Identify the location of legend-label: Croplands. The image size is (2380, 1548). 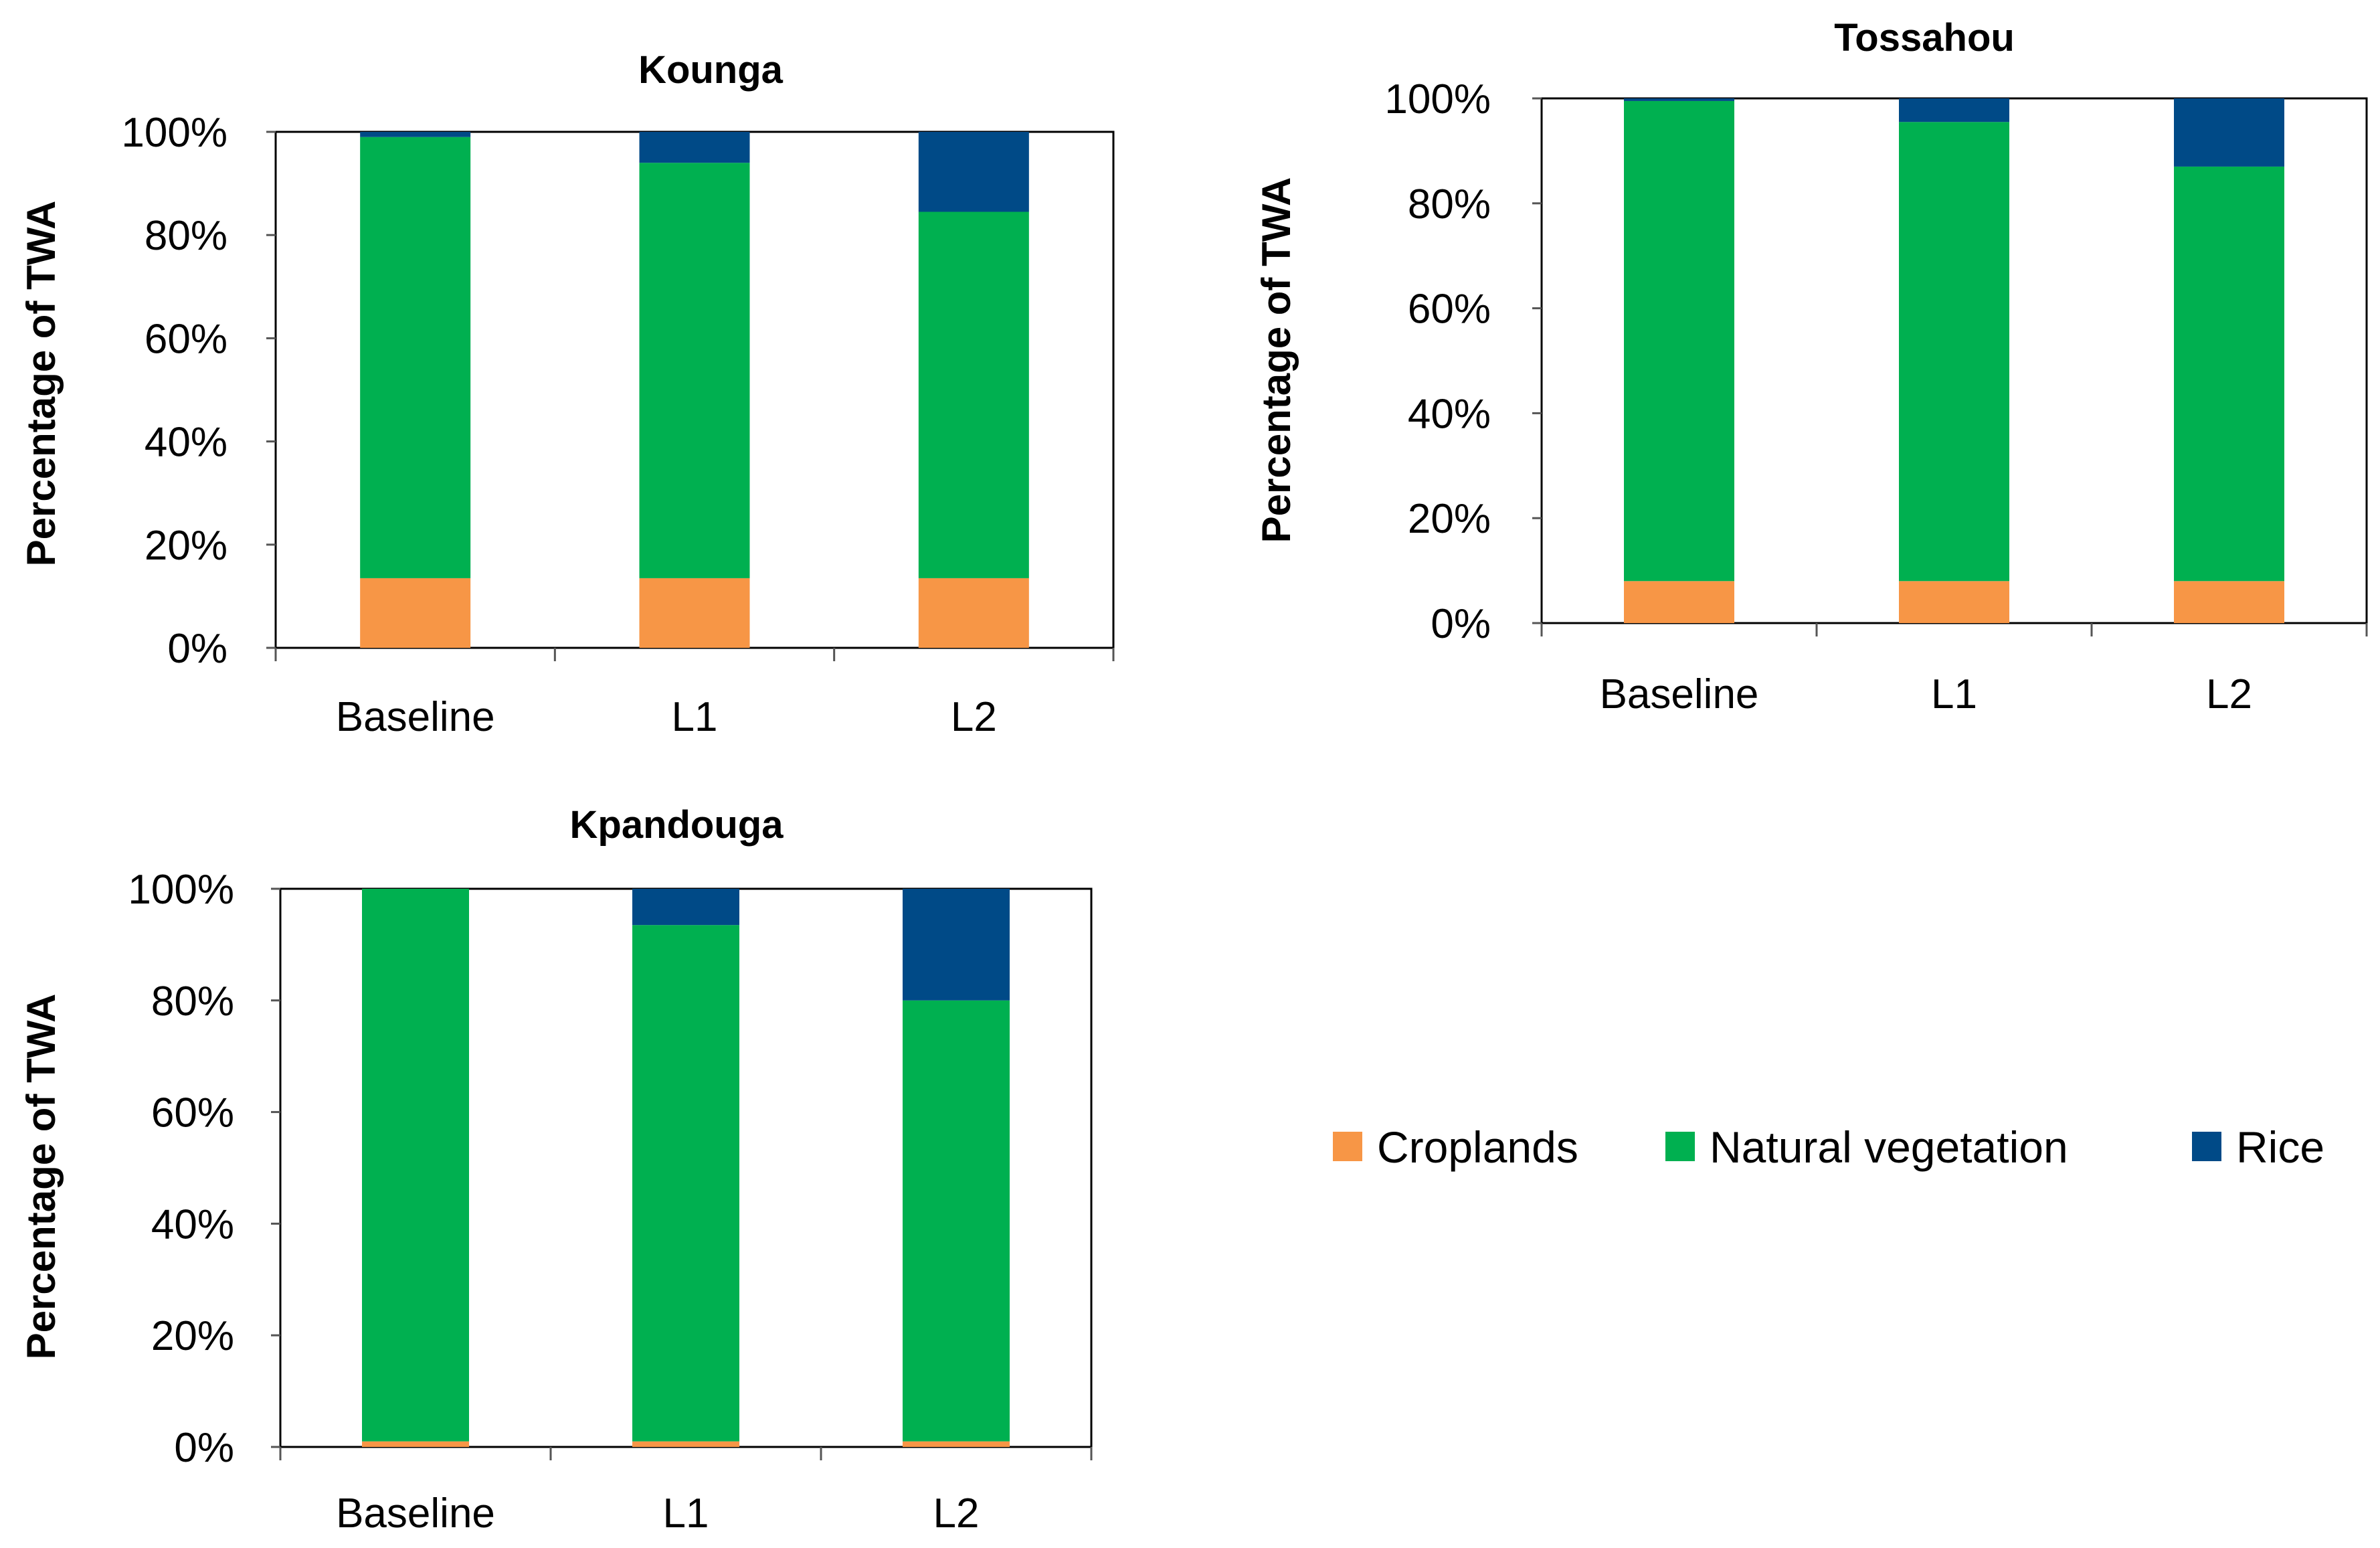
(1477, 1147).